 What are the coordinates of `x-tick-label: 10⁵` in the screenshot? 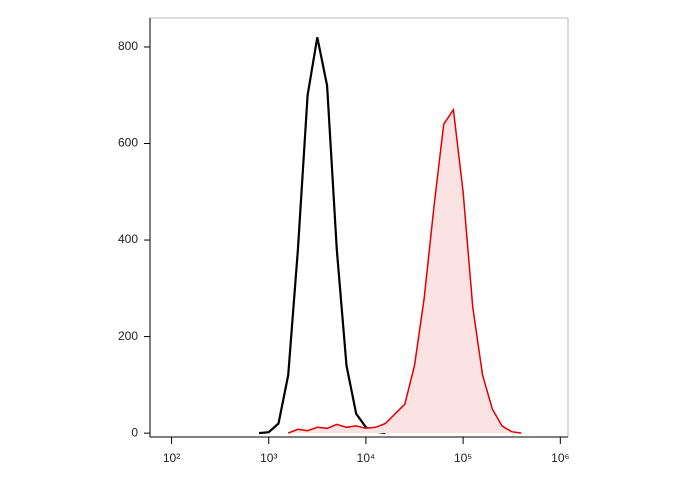 It's located at (463, 458).